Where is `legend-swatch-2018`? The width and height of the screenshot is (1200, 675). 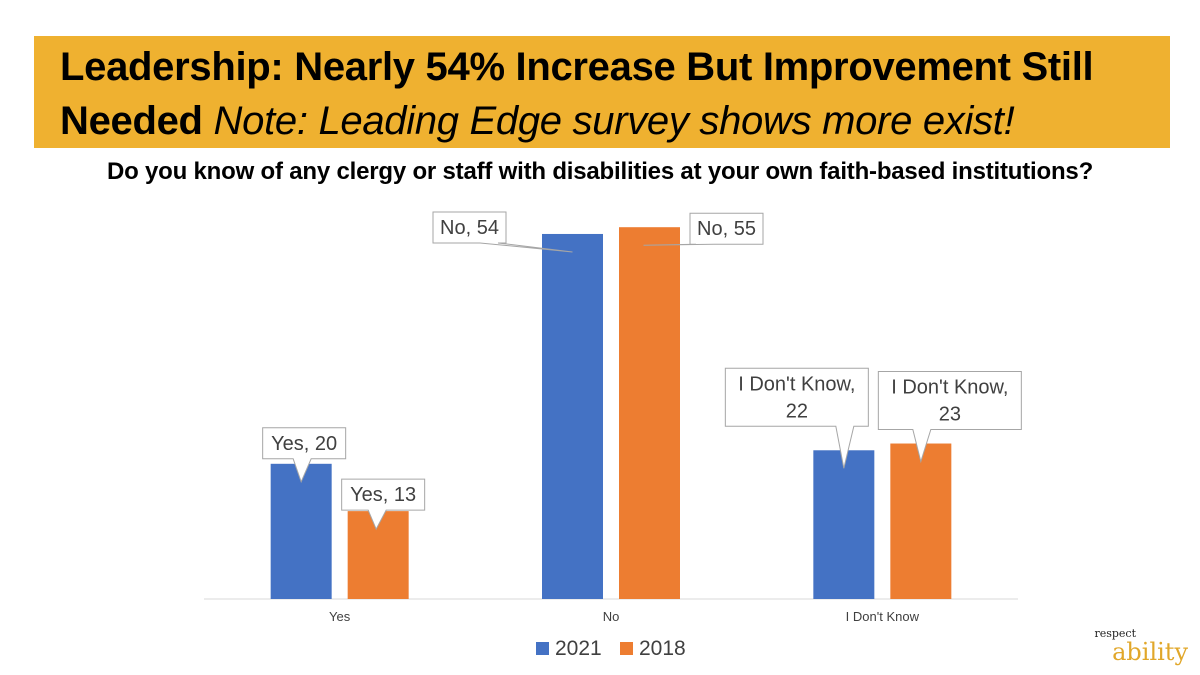 legend-swatch-2018 is located at coordinates (626, 648).